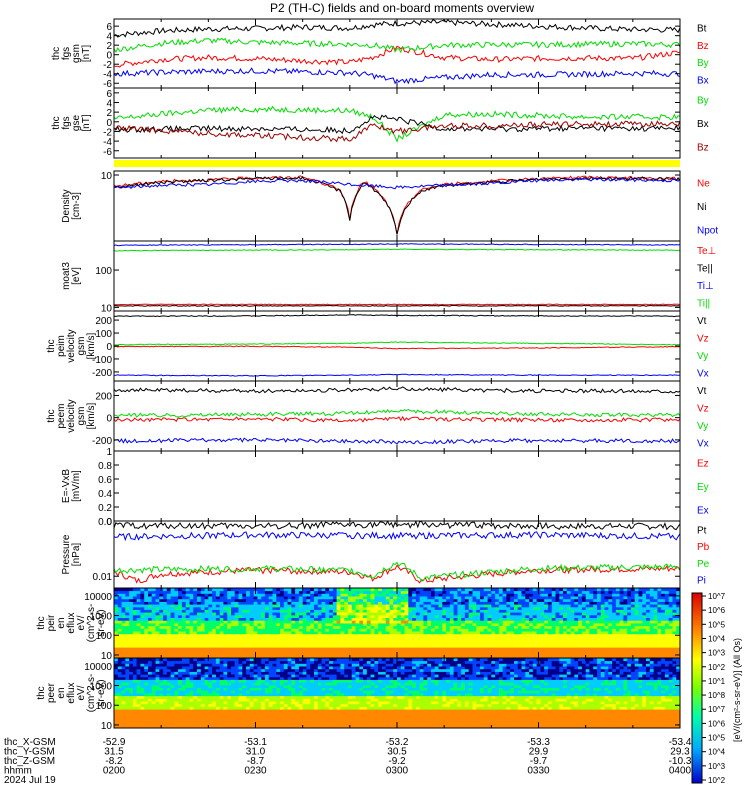 The image size is (750, 800). Describe the element at coordinates (103, 271) in the screenshot. I see `y-tick-label: 100` at that location.